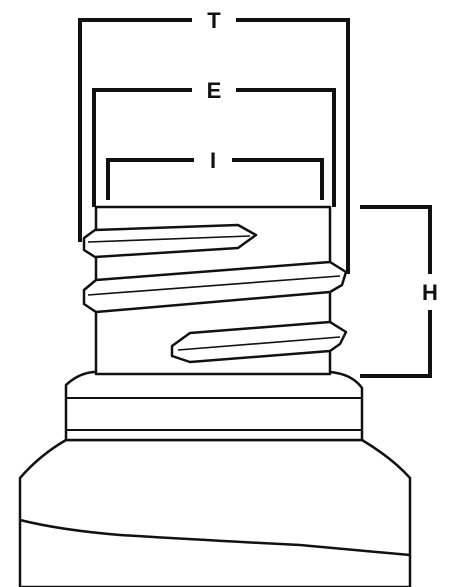 The width and height of the screenshot is (458, 587). Describe the element at coordinates (396, 344) in the screenshot. I see `dimension-h-bracket-bottom` at that location.